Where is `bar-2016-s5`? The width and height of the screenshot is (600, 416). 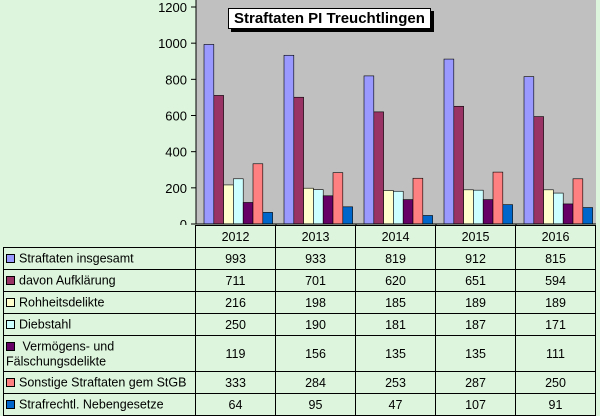
bar-2016-s5 is located at coordinates (578, 201).